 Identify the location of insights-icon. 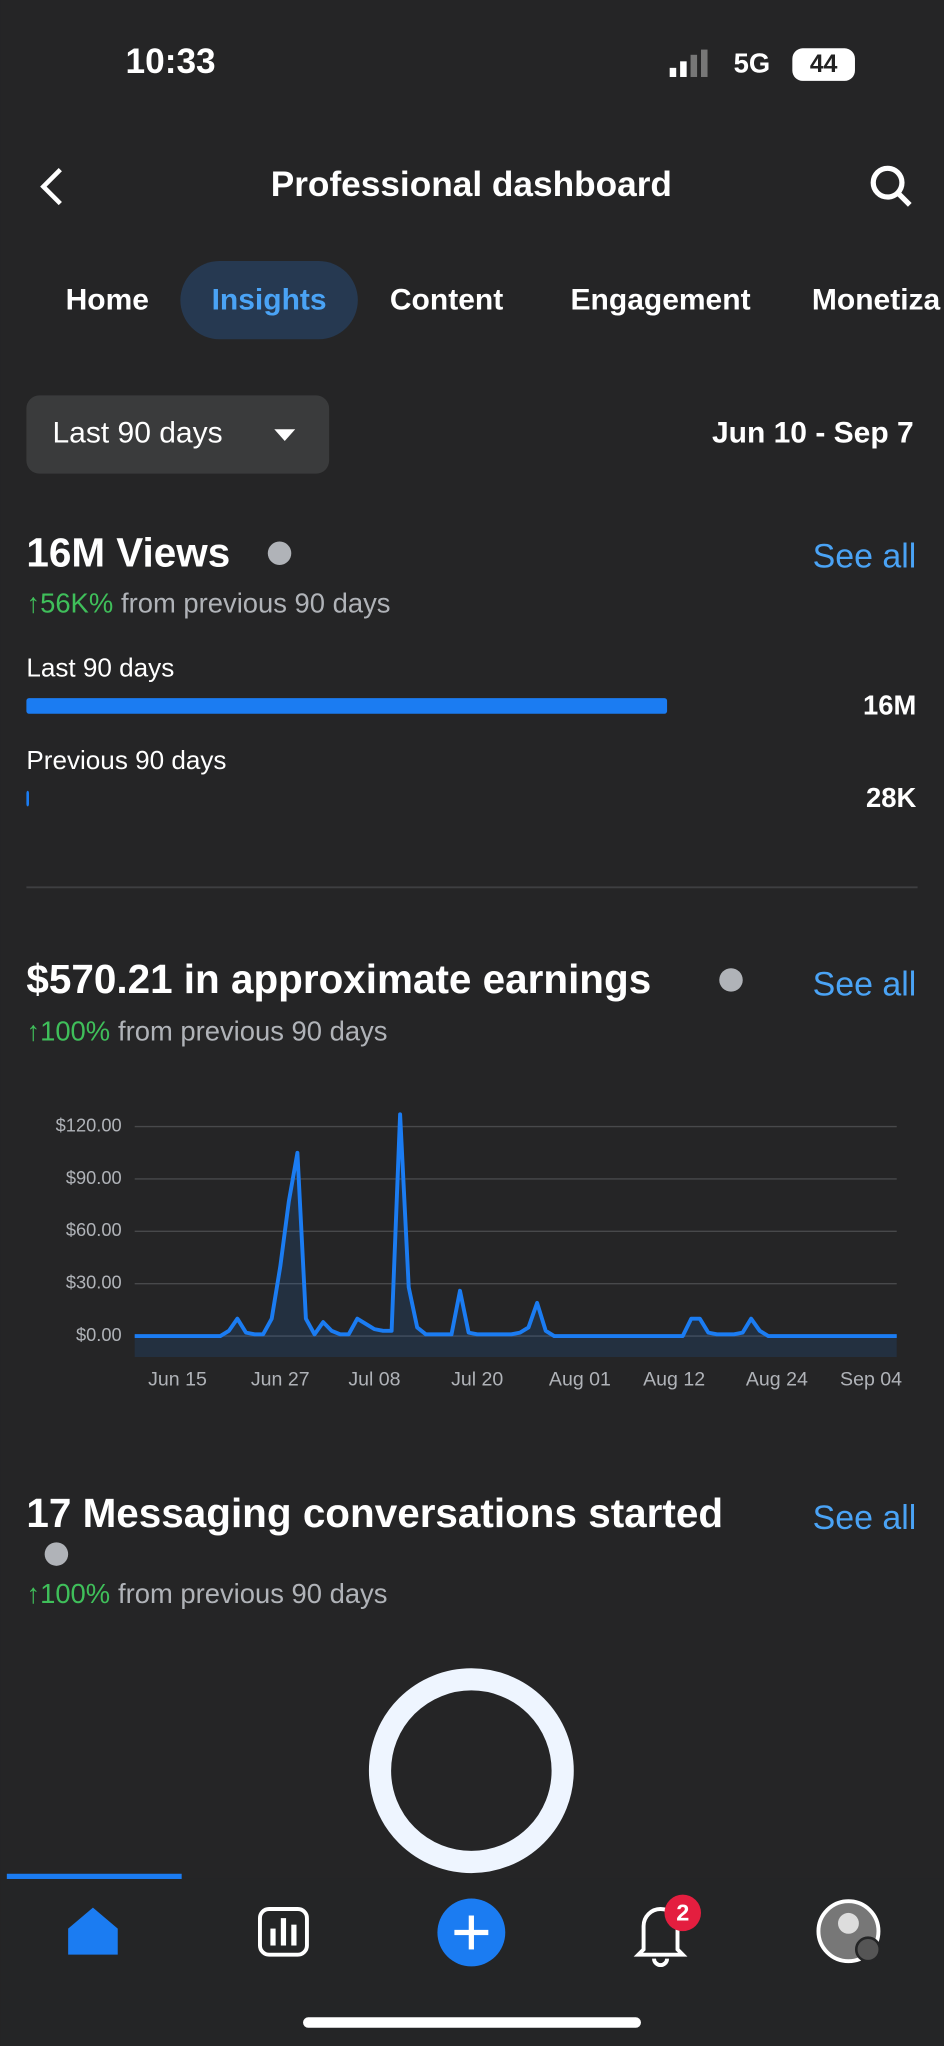
(283, 1932).